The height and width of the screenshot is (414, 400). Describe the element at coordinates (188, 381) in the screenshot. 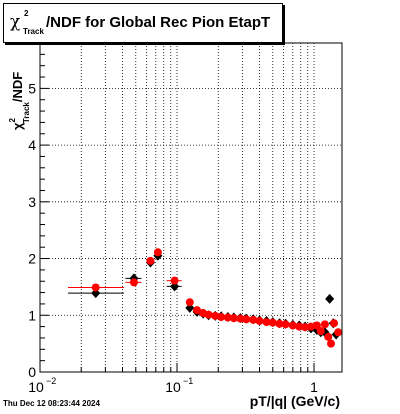

I see `x-tick-label-exponent: −1` at that location.